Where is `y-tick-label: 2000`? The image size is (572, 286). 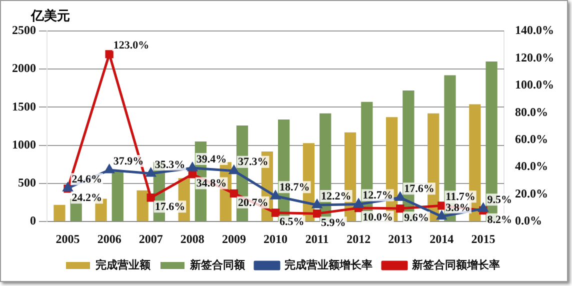
y-tick-label: 2000 is located at coordinates (24, 68).